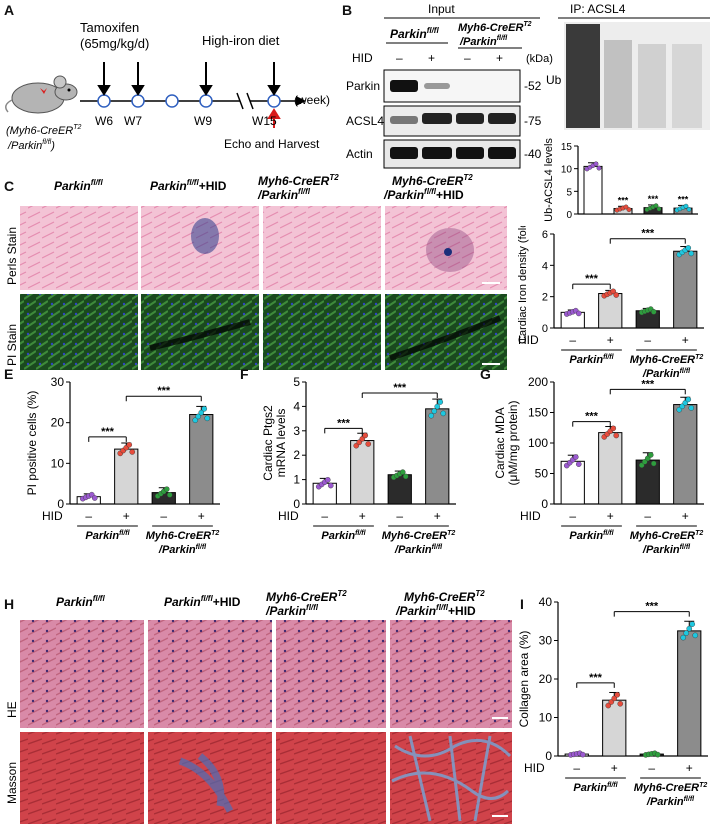  Describe the element at coordinates (533, 86) in the screenshot. I see `svg-text: -52` at that location.